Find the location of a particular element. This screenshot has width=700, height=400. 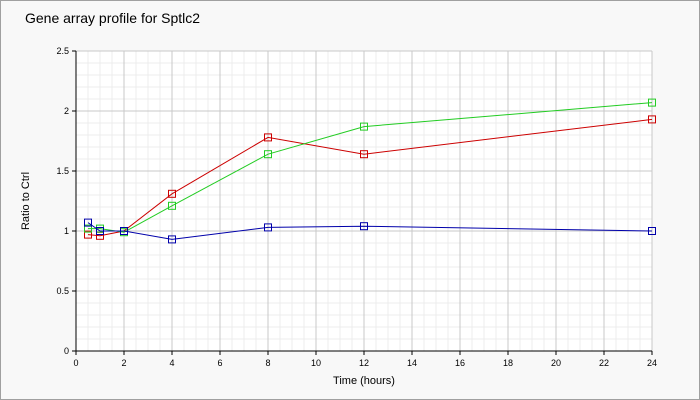

x-tick-label: 4 is located at coordinates (171, 363).